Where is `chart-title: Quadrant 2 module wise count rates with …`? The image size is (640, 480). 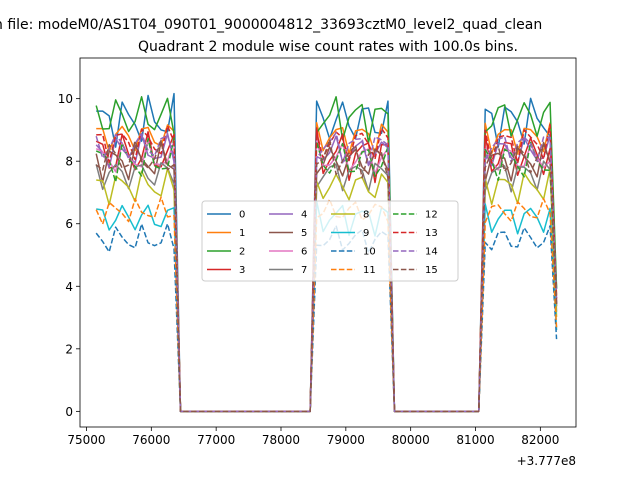 chart-title: Quadrant 2 module wise count rates with … is located at coordinates (328, 47).